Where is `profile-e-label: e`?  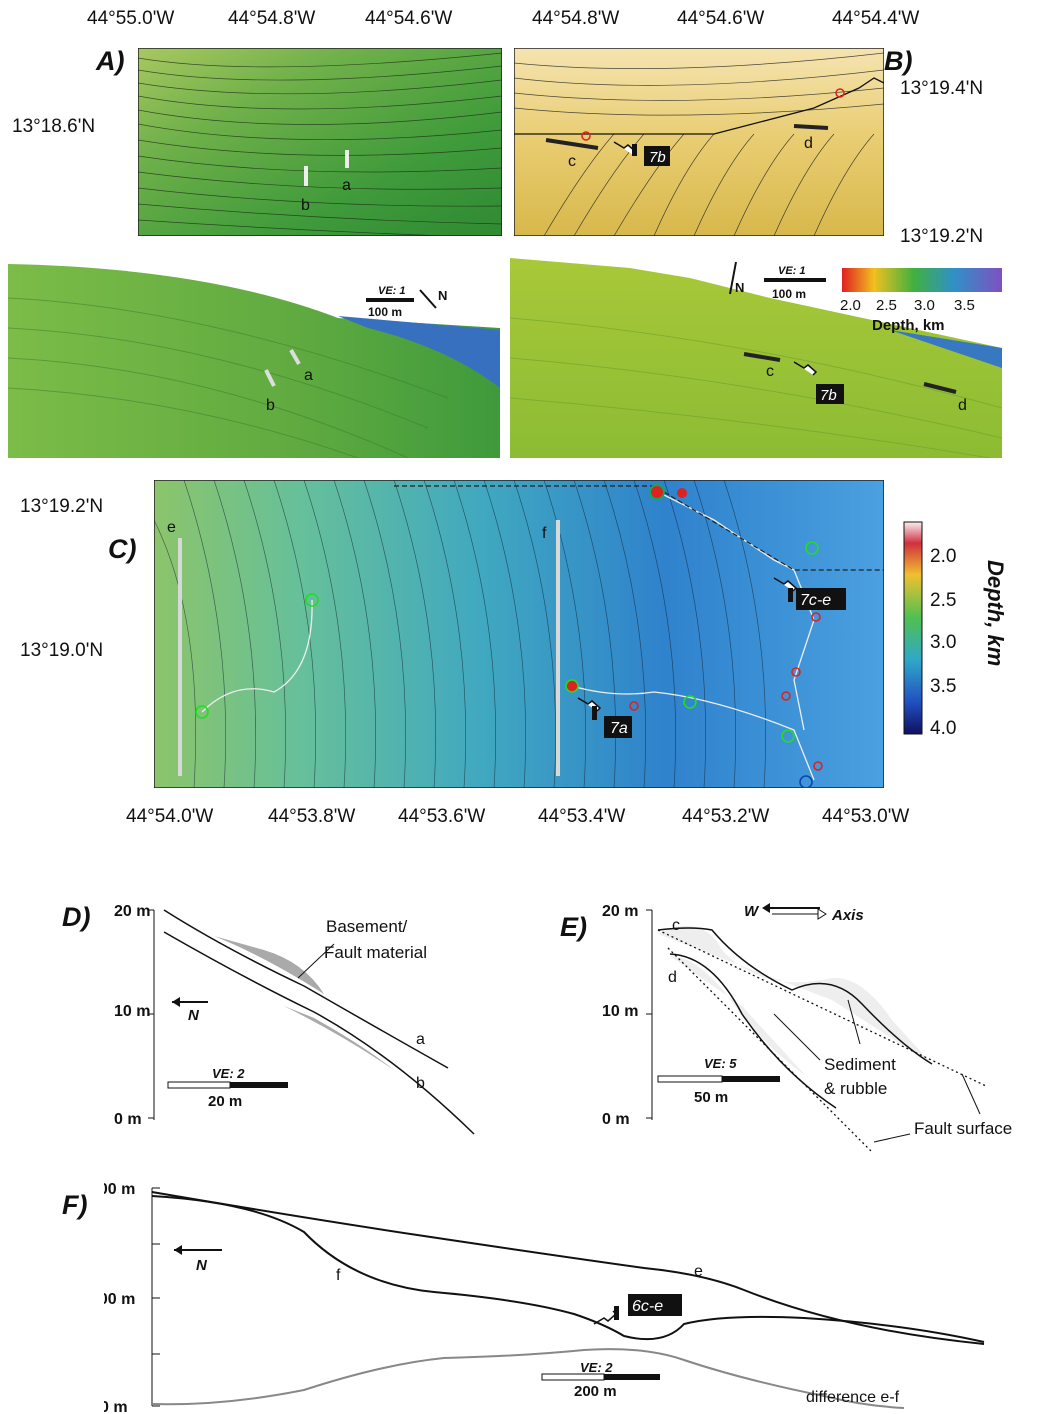 profile-e-label: e is located at coordinates (171, 527).